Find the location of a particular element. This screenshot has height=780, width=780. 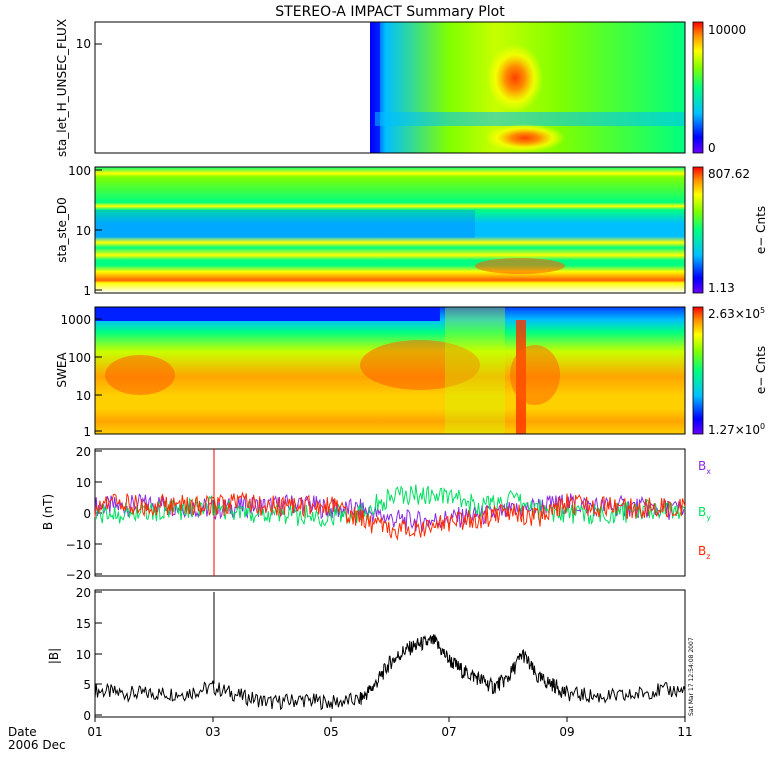

series-line-bx is located at coordinates (390, 512).